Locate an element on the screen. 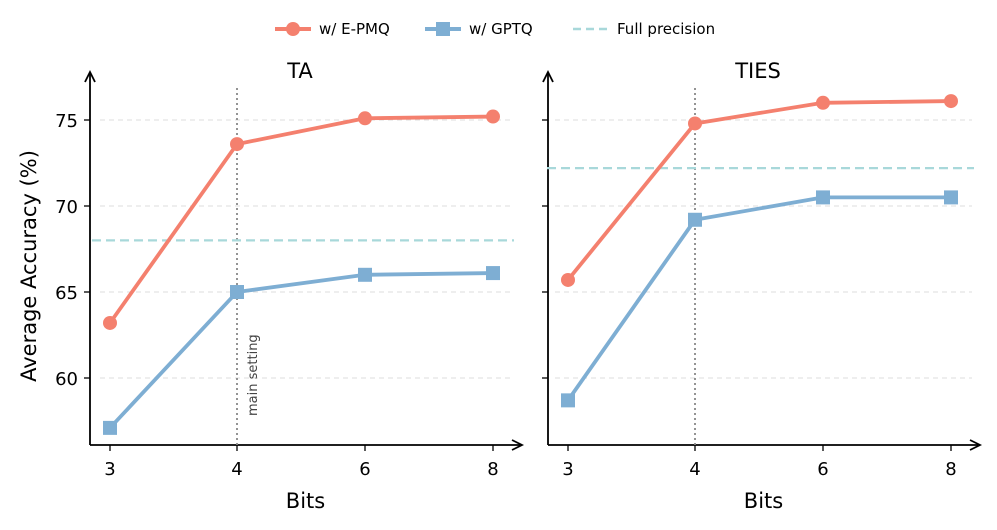 The image size is (997, 530). panel-title: TA is located at coordinates (299, 71).